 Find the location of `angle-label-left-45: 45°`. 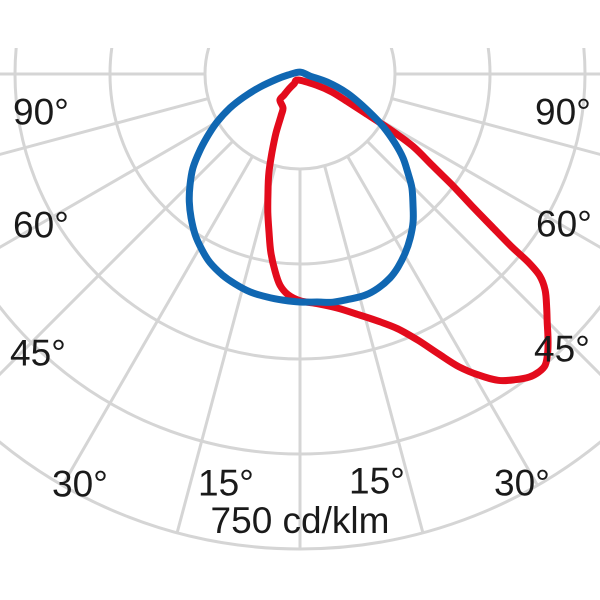

angle-label-left-45: 45° is located at coordinates (38, 353).